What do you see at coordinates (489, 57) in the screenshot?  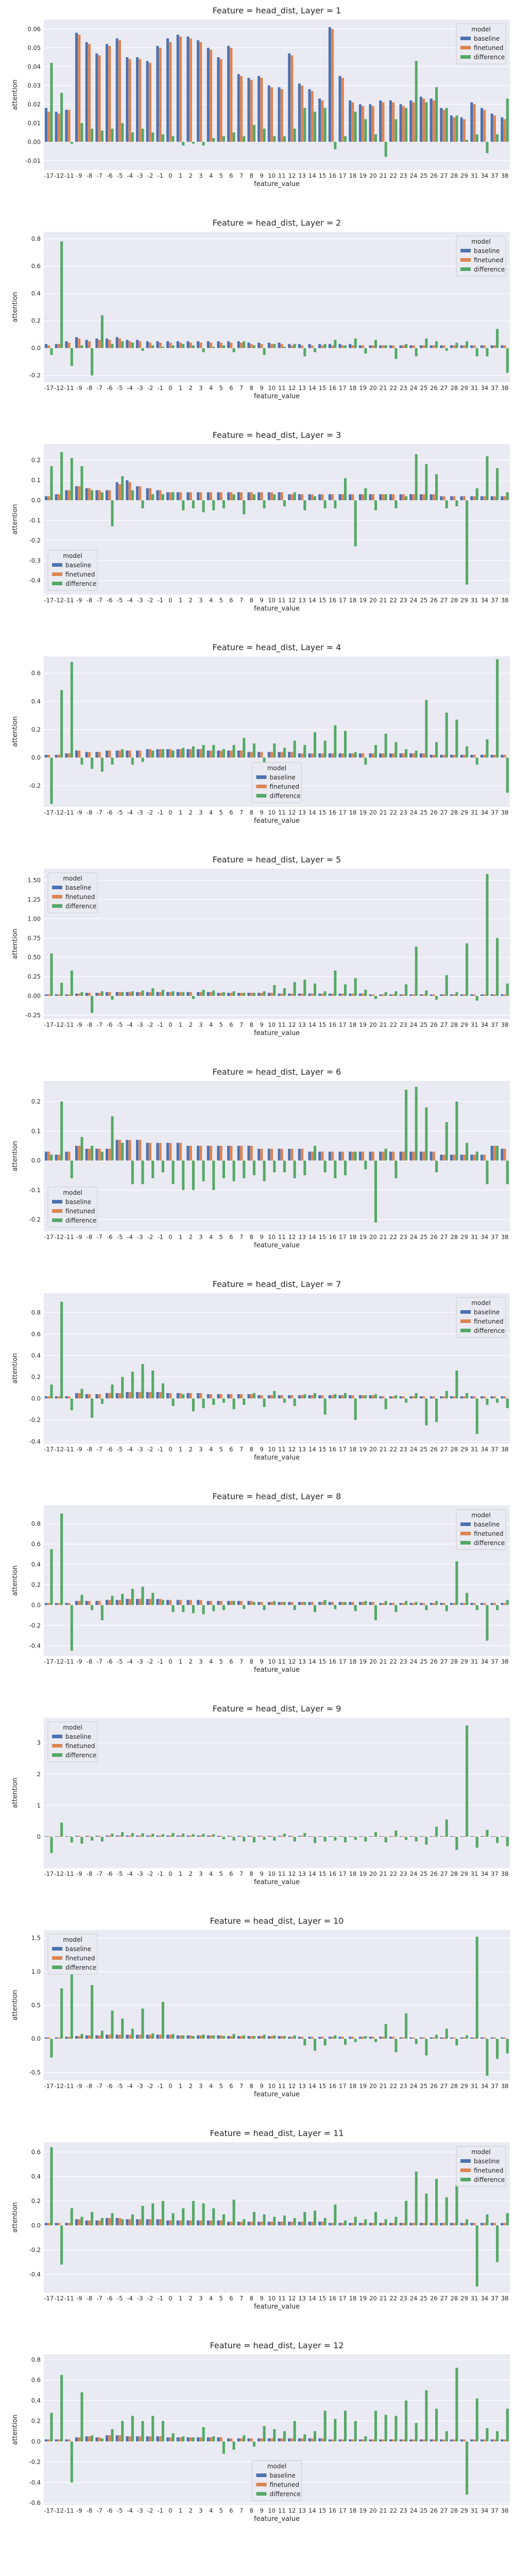 I see `legend-label-difference: difference` at bounding box center [489, 57].